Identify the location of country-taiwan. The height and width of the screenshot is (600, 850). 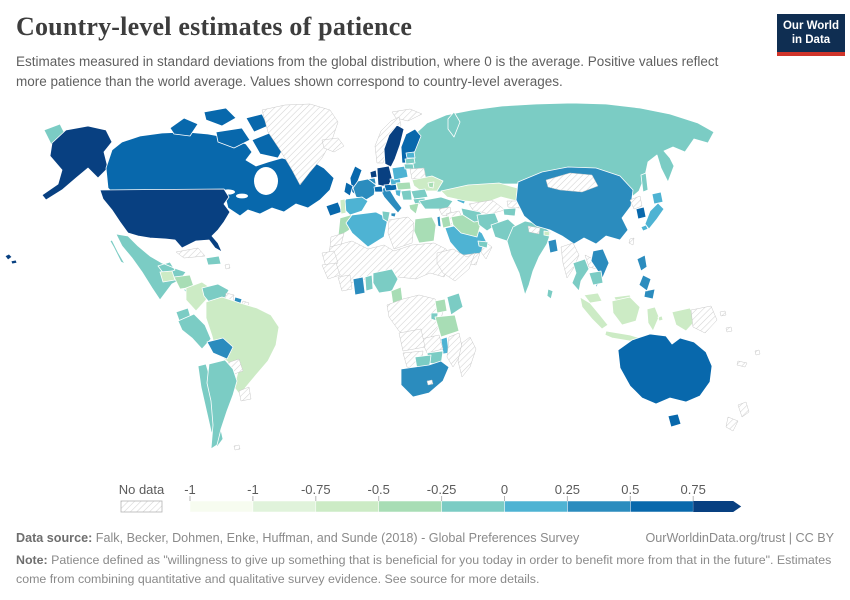
(631, 241).